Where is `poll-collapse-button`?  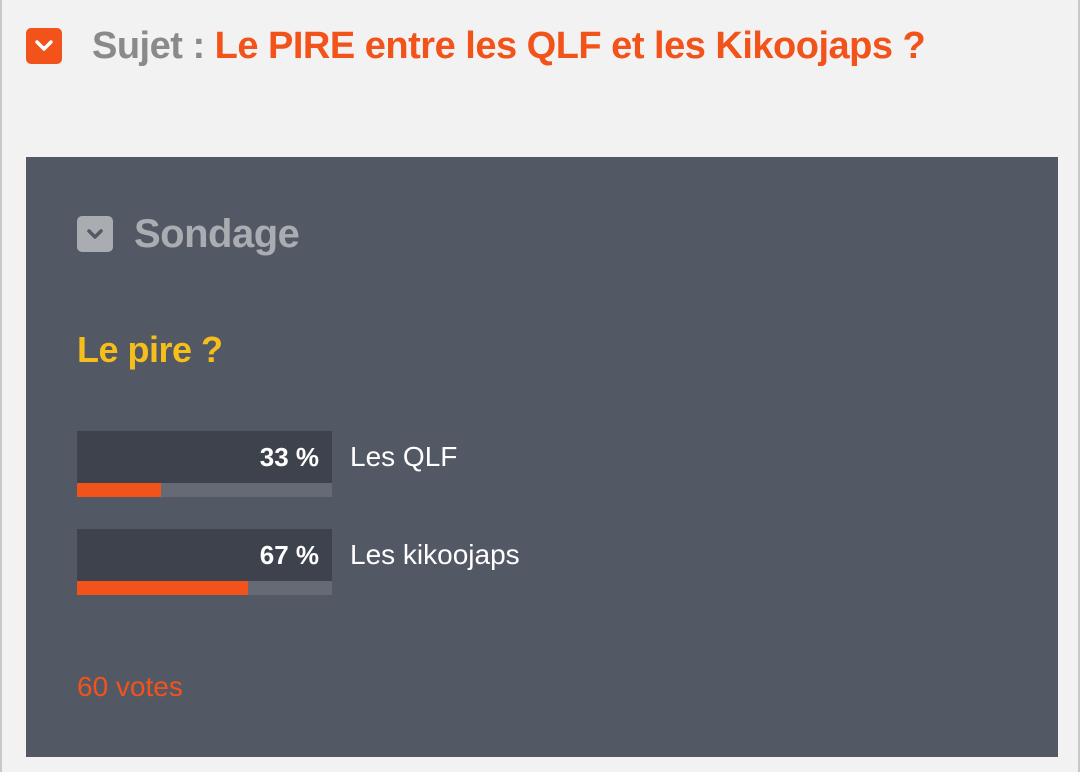 poll-collapse-button is located at coordinates (95, 234).